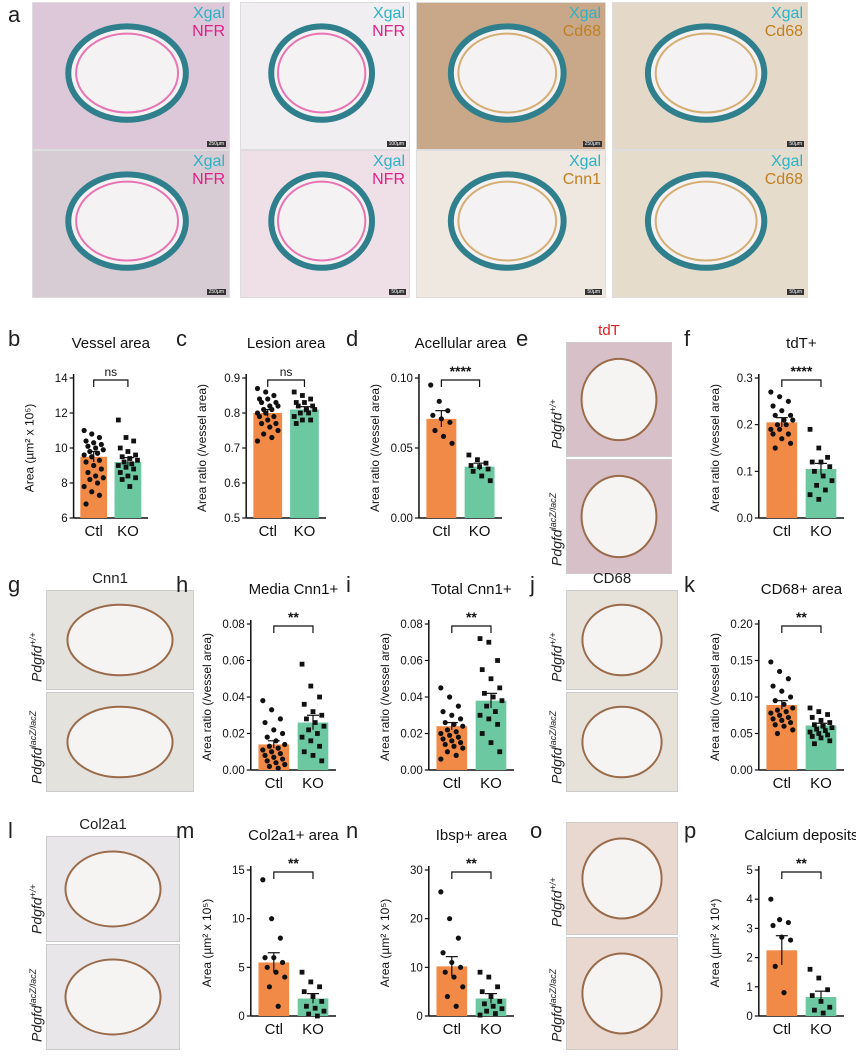 This screenshot has width=860, height=1058. What do you see at coordinates (233, 771) in the screenshot?
I see `y-tick-label: 0.00` at bounding box center [233, 771].